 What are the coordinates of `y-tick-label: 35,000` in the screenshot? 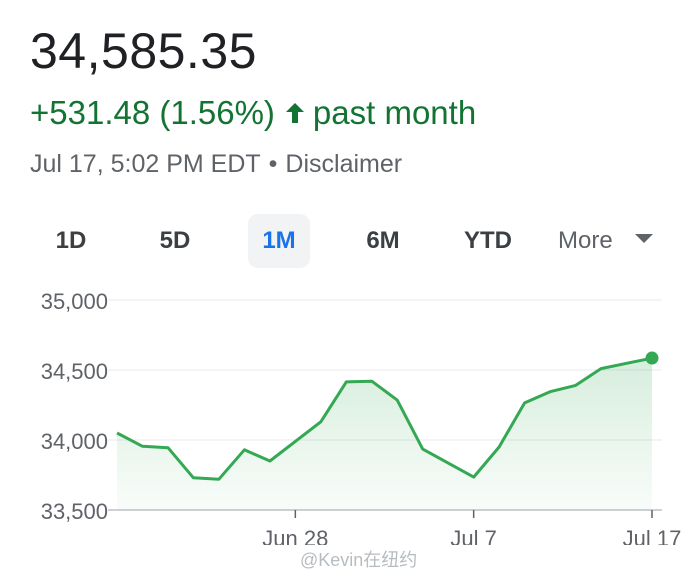 It's located at (74, 301).